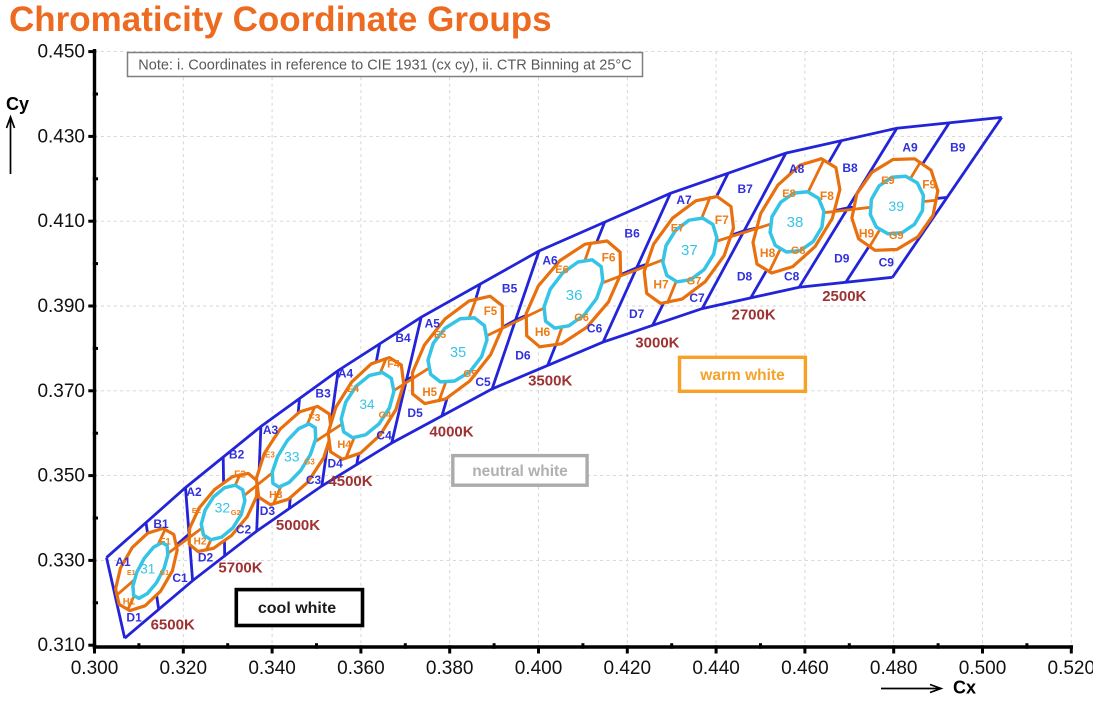  Describe the element at coordinates (896, 206) in the screenshot. I see `svg-text: 39` at that location.